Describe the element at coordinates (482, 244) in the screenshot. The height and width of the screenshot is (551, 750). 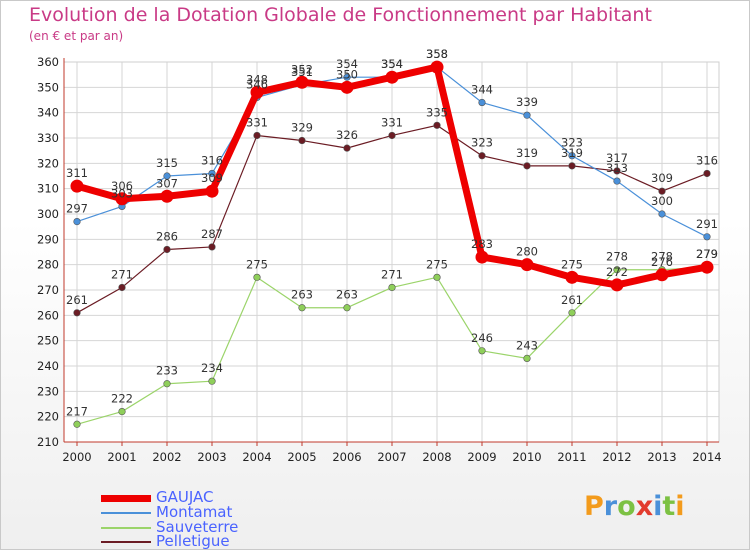
I see `data-label-gaujac: 283` at that location.